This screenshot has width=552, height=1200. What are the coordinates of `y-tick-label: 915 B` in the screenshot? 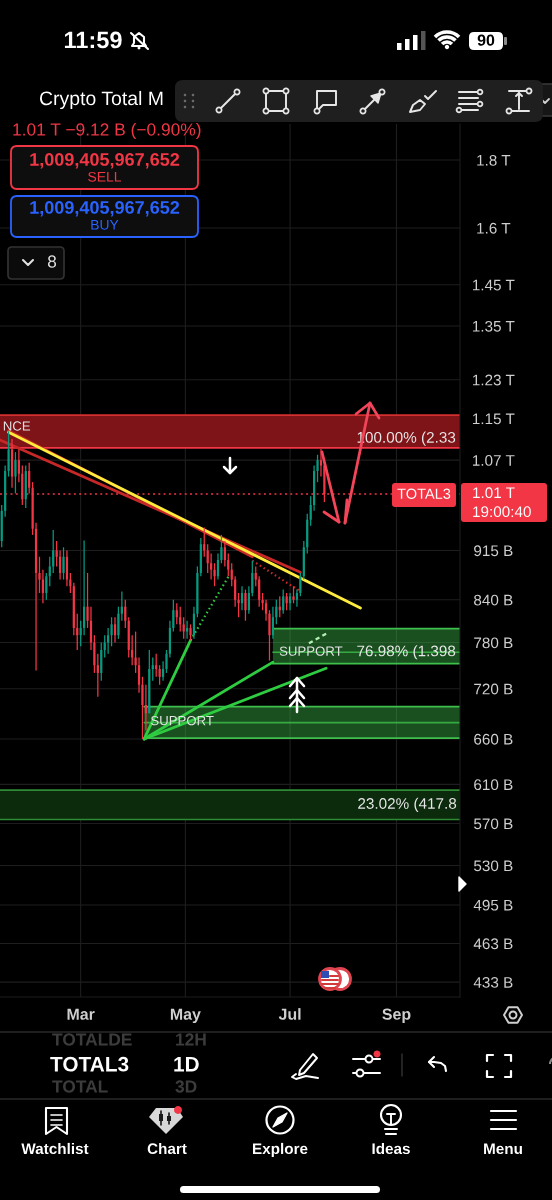 It's located at (493, 551).